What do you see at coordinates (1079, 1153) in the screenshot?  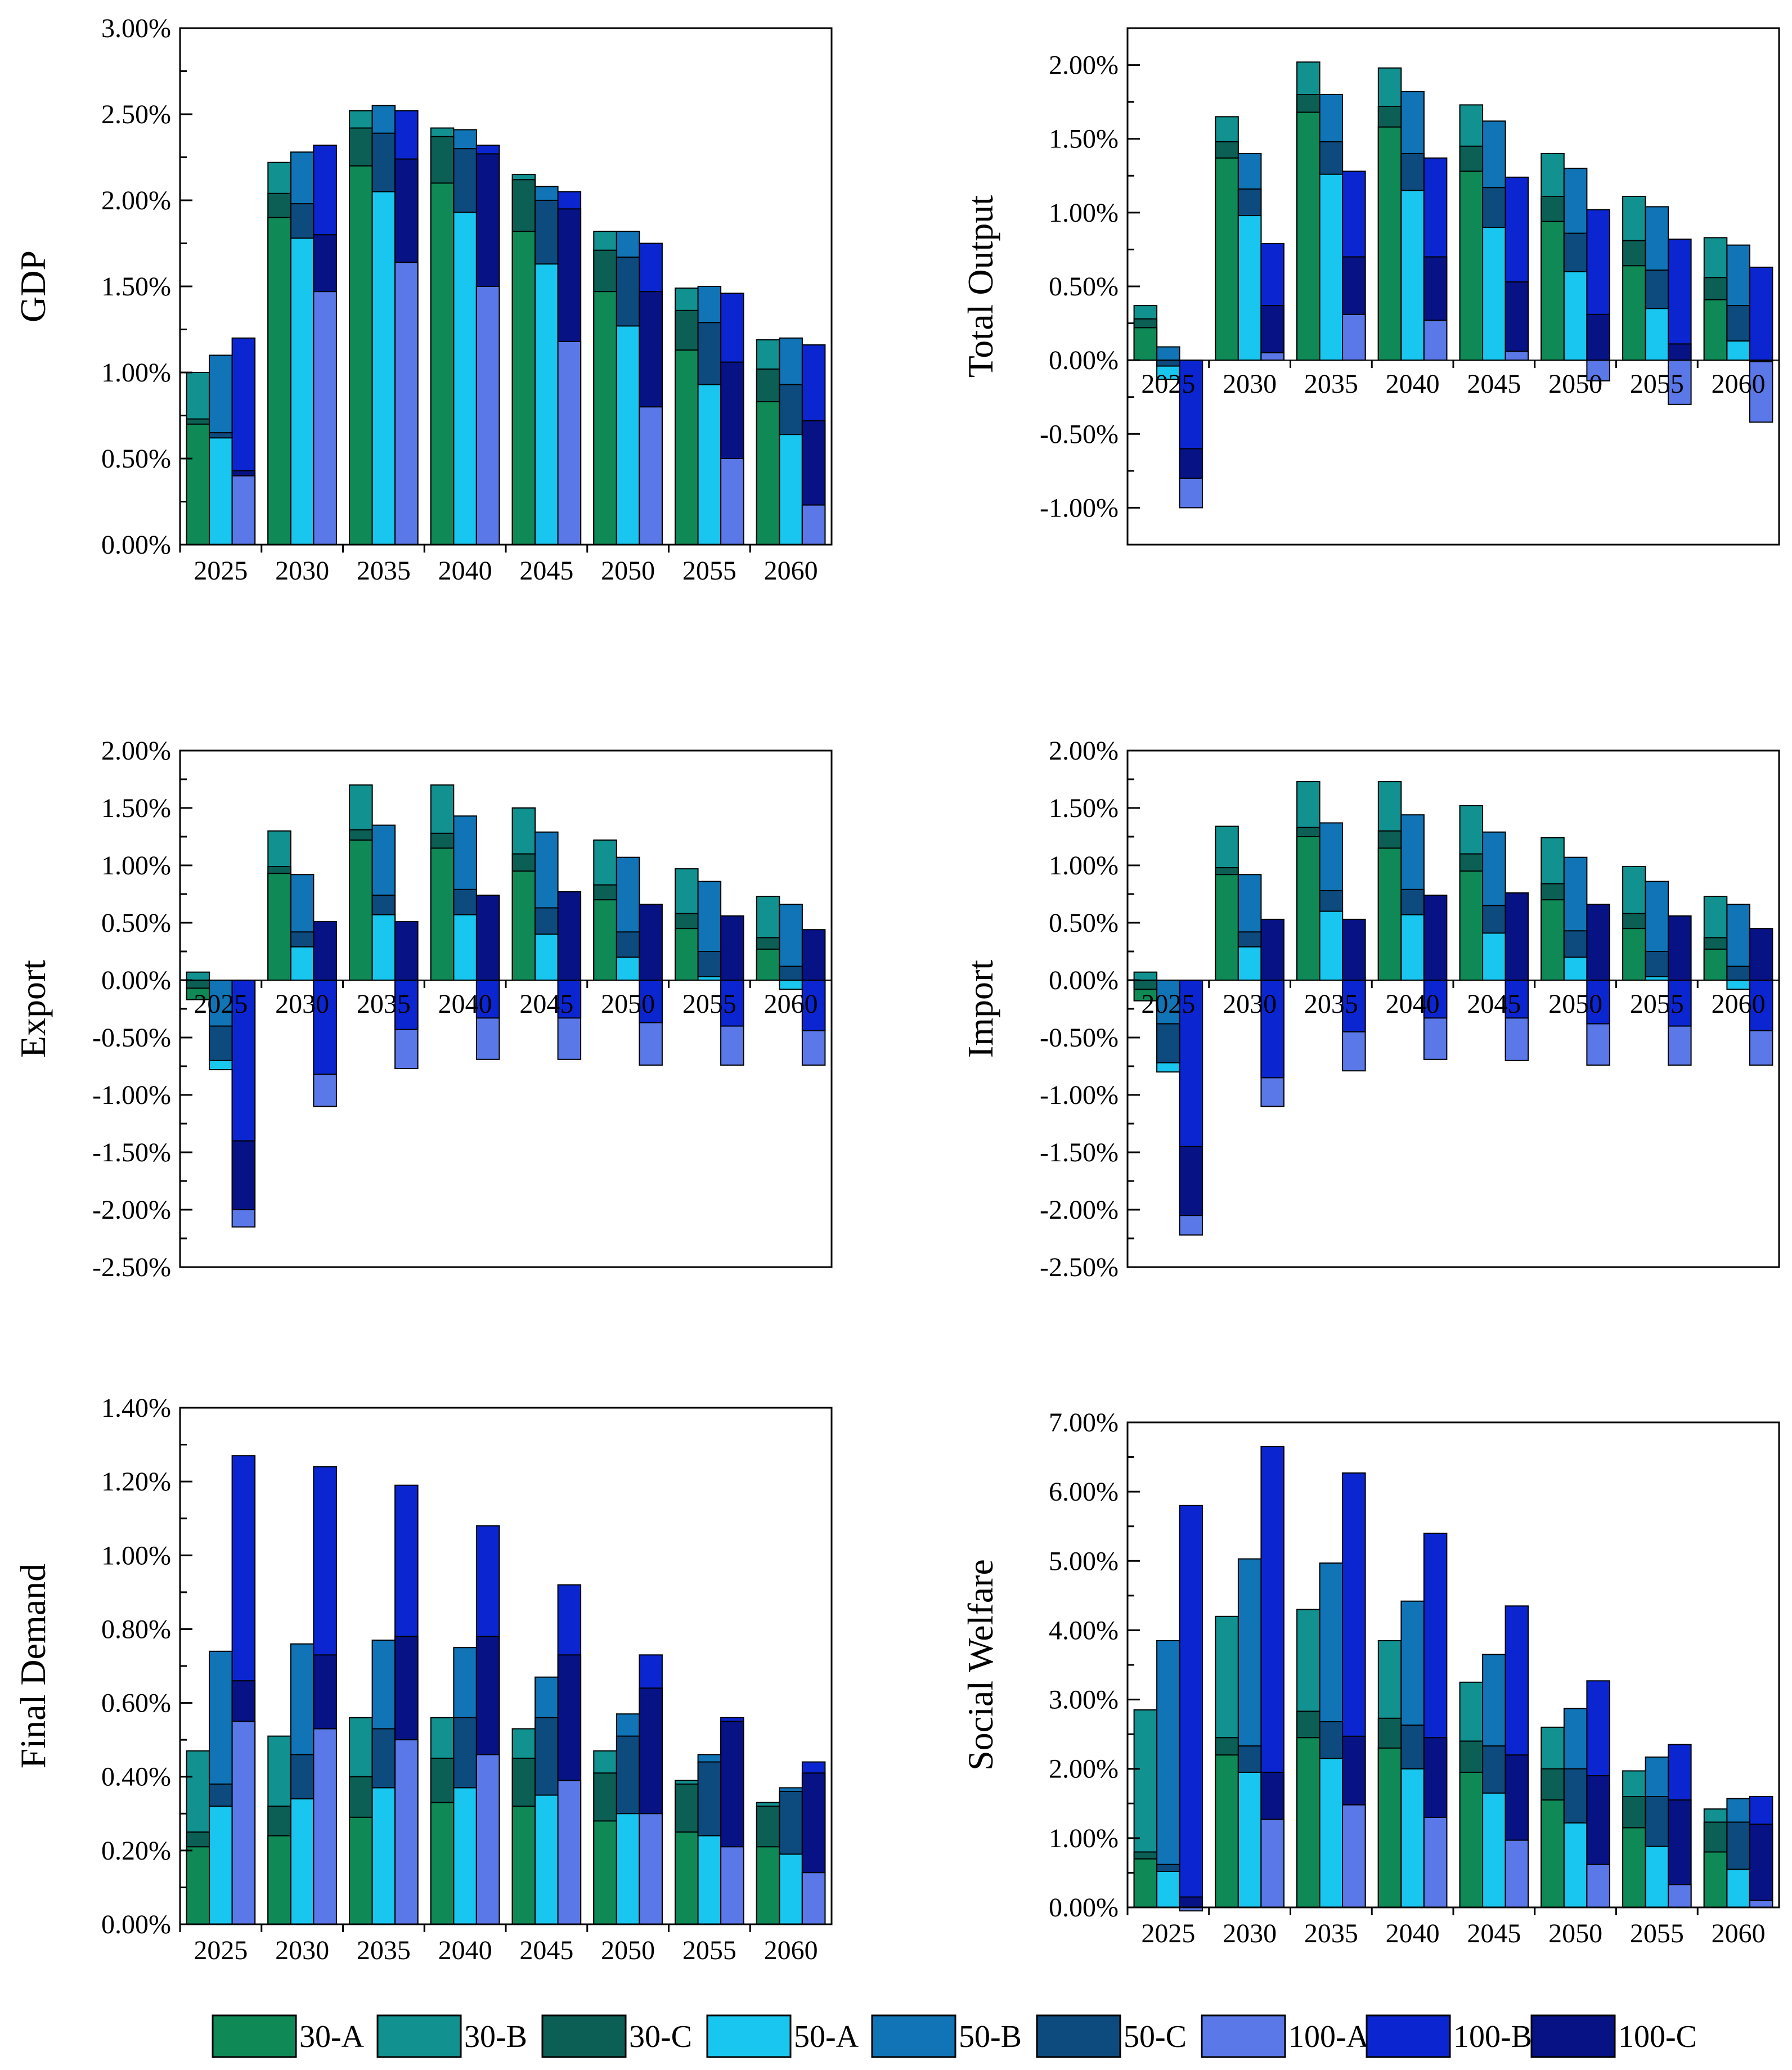 I see `y-tick-label: -1.50%` at bounding box center [1079, 1153].